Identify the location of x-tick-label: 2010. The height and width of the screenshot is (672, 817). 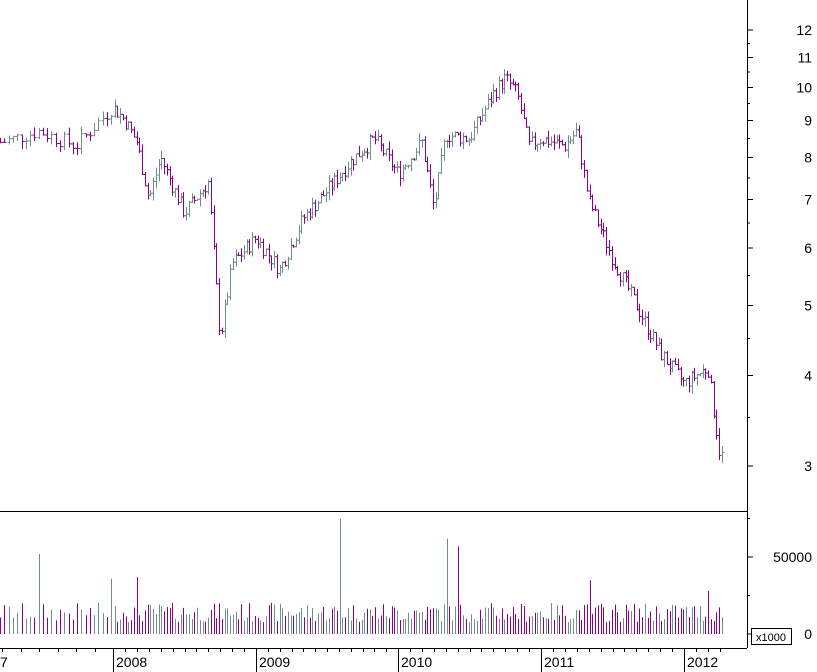
(416, 662).